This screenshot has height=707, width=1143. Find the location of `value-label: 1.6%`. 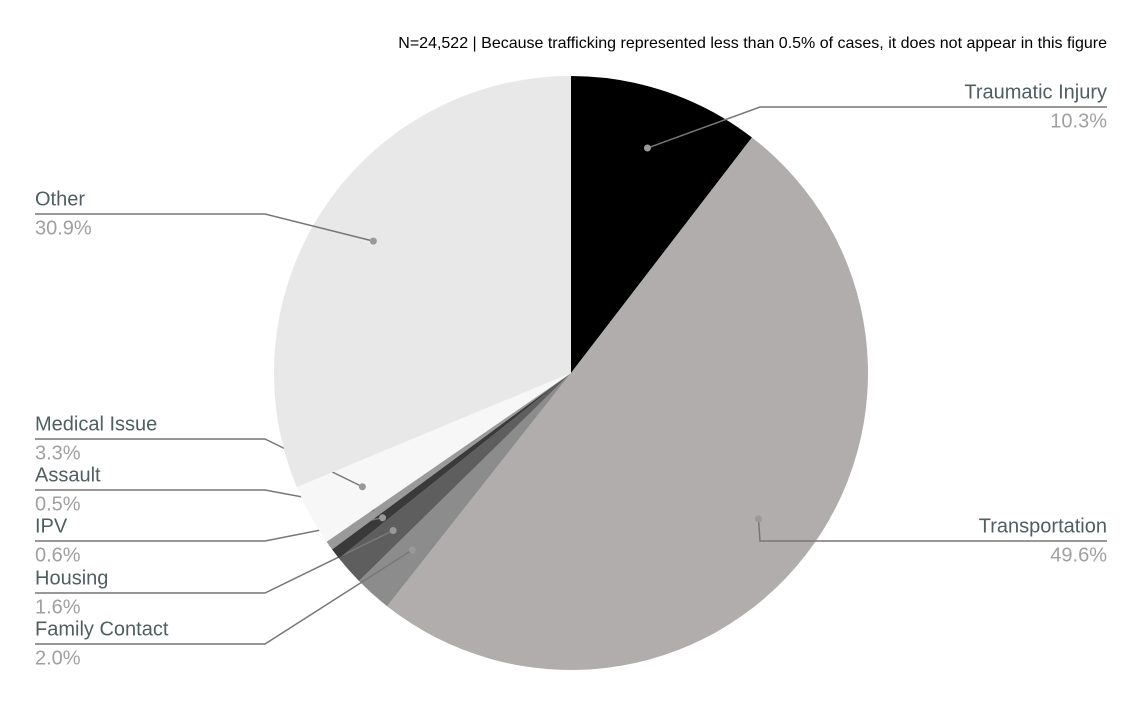

value-label: 1.6% is located at coordinates (58, 607).